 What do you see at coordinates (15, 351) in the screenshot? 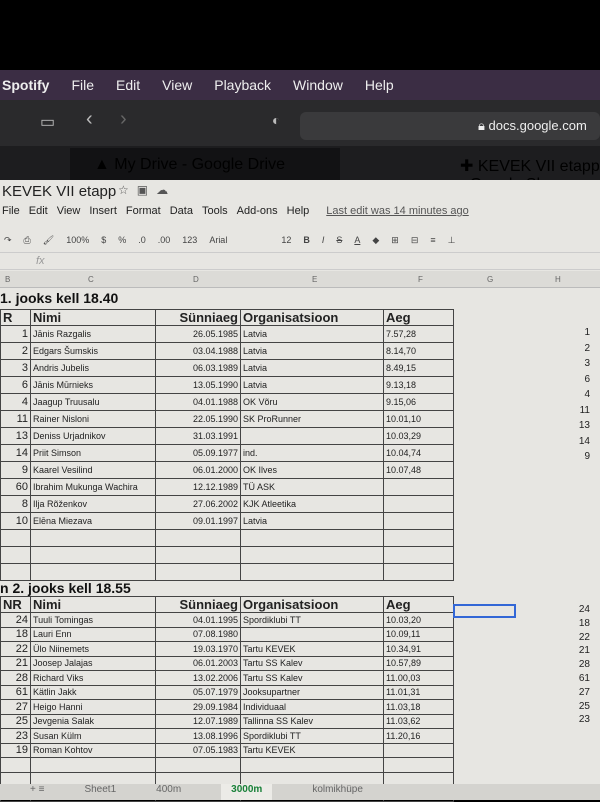
I see `nr-cell: 2` at bounding box center [15, 351].